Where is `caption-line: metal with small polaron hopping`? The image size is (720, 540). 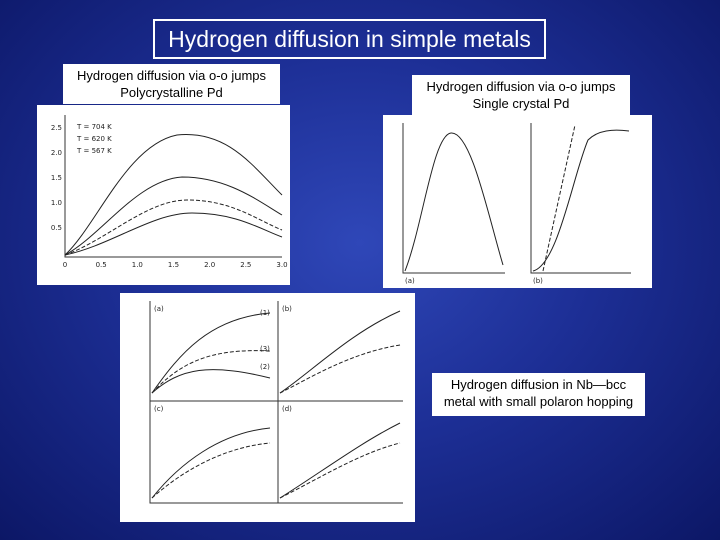
caption-line: metal with small polaron hopping is located at coordinates (538, 401).